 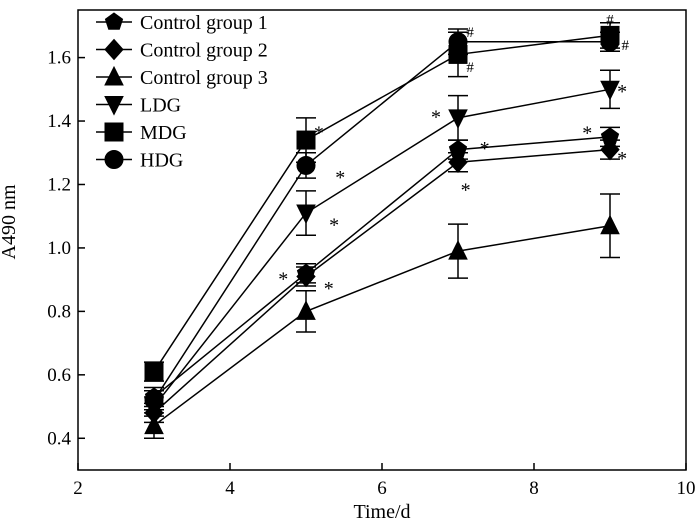 What do you see at coordinates (59, 438) in the screenshot?
I see `y-tick-label: 0.4` at bounding box center [59, 438].